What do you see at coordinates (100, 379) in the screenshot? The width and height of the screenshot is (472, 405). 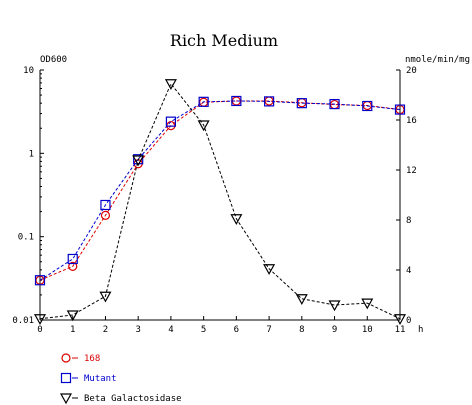 I see `legend-label: Mutant` at bounding box center [100, 379].